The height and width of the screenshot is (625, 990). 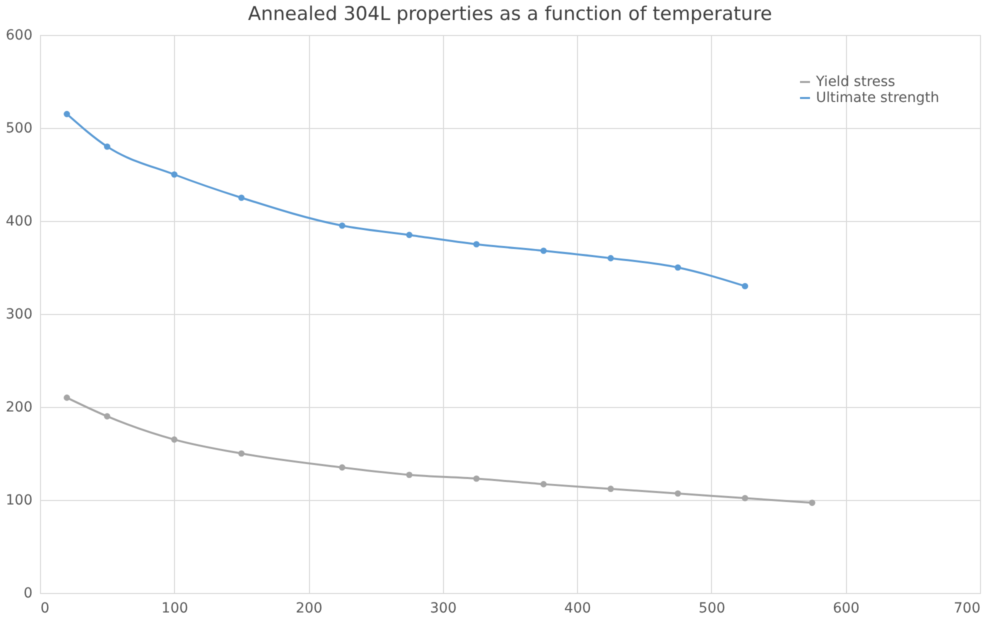 I want to click on x-tick-label: 100, so click(x=174, y=608).